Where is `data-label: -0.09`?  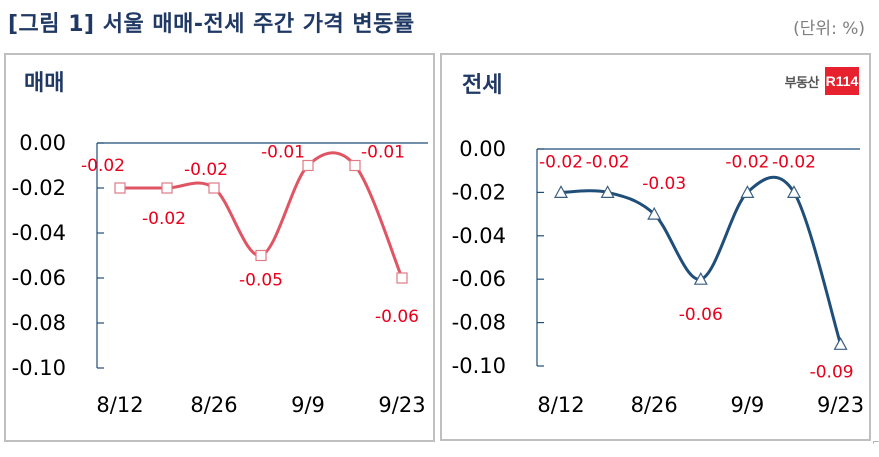
data-label: -0.09 is located at coordinates (832, 372).